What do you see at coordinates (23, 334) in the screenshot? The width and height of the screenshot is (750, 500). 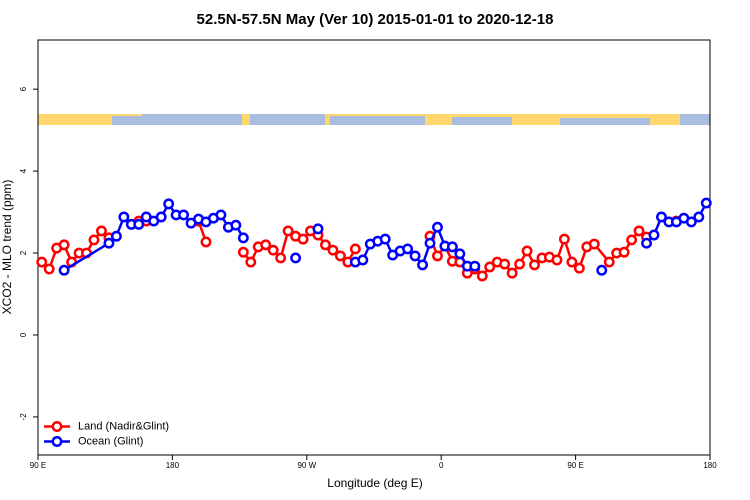 I see `y-tick-label: 0` at bounding box center [23, 334].